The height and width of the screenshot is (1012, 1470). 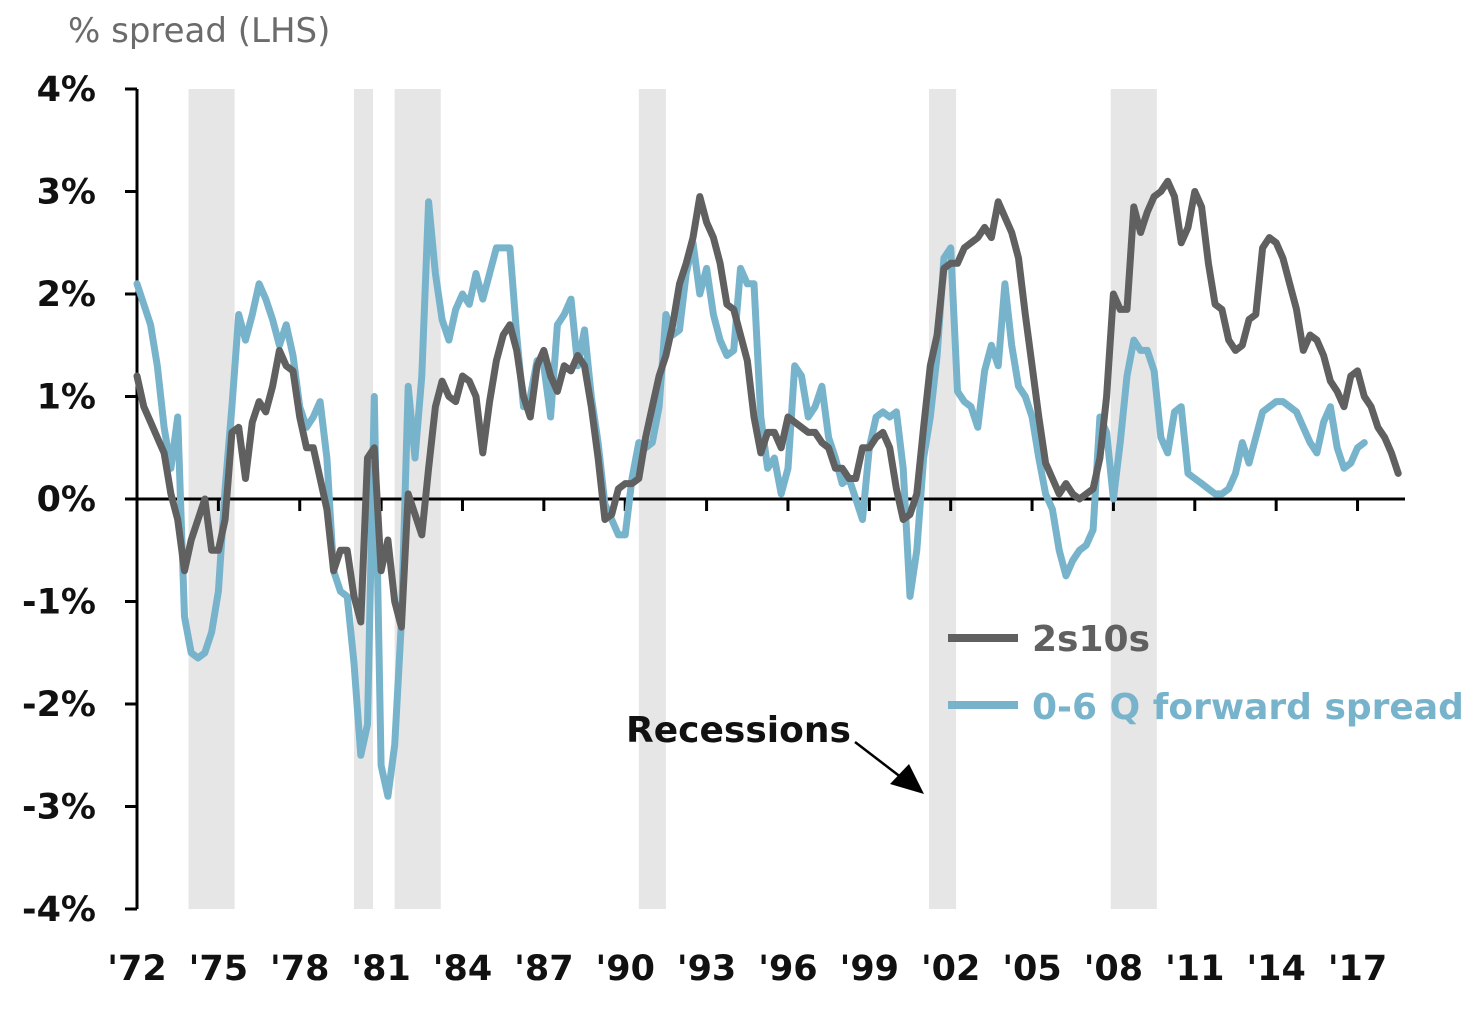 I want to click on y-tick-label: 4%, so click(x=66, y=90).